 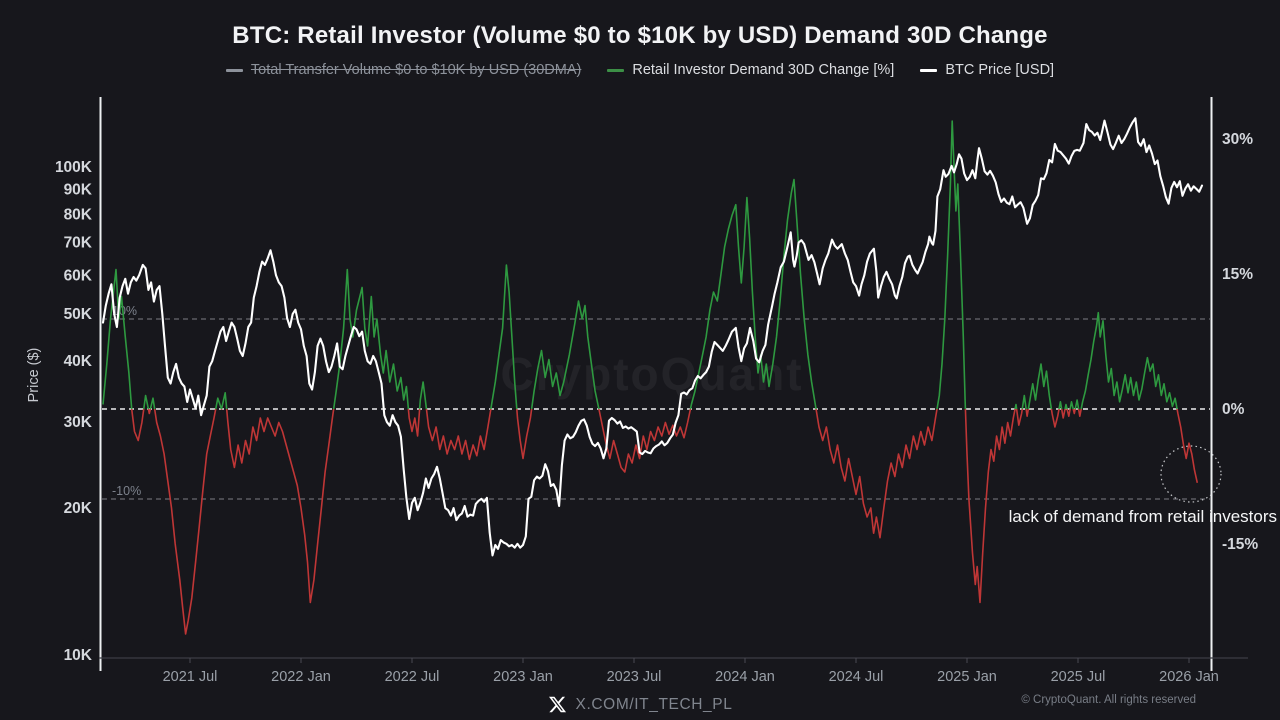 I want to click on footer-attribution: X.COM/IT_TECH_PL, so click(x=640, y=704).